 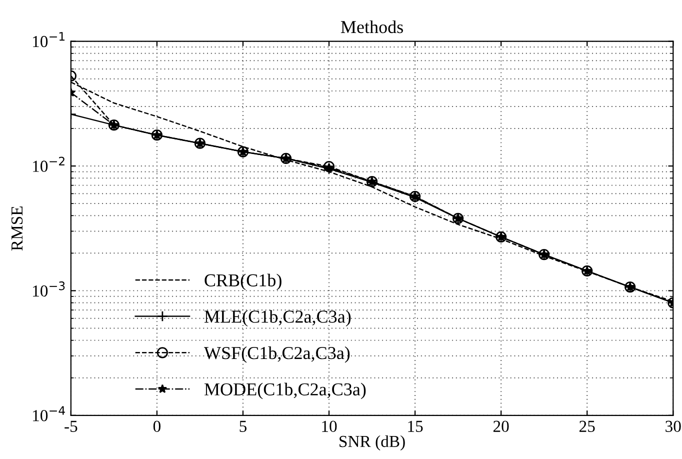 I want to click on x-tick-label: 20, so click(x=501, y=426).